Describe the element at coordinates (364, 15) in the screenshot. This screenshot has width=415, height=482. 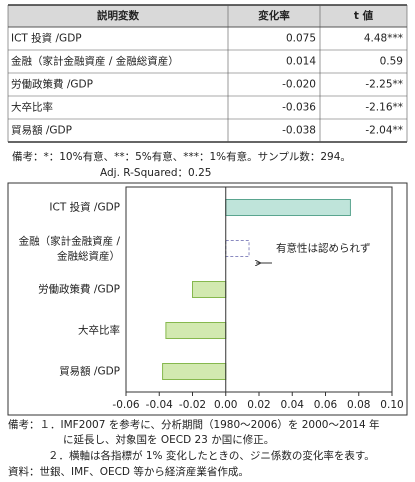
I see `table-header: t 値` at that location.